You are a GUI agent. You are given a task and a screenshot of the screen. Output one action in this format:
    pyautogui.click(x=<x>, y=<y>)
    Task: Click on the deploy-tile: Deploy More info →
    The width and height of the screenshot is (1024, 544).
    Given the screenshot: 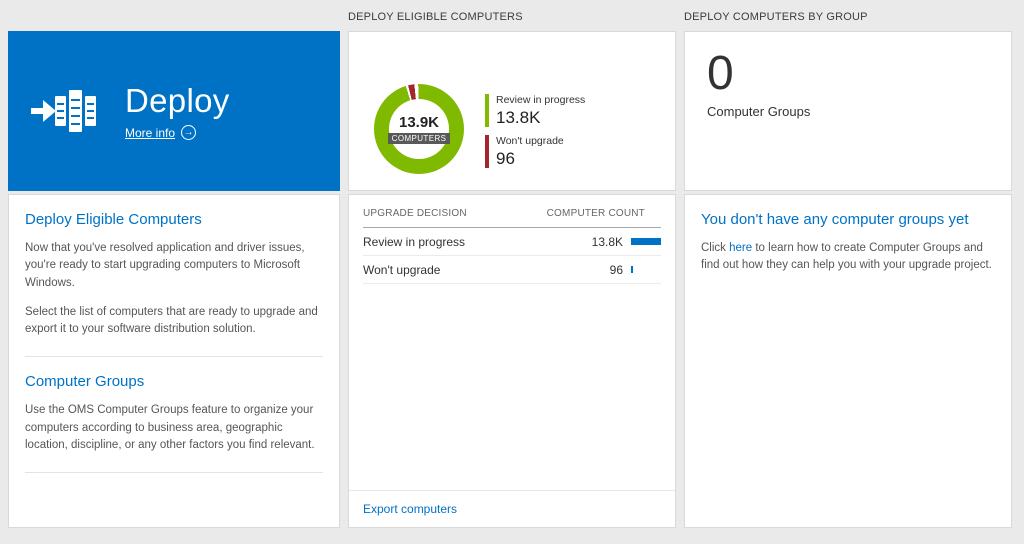 What is the action you would take?
    pyautogui.click(x=174, y=111)
    